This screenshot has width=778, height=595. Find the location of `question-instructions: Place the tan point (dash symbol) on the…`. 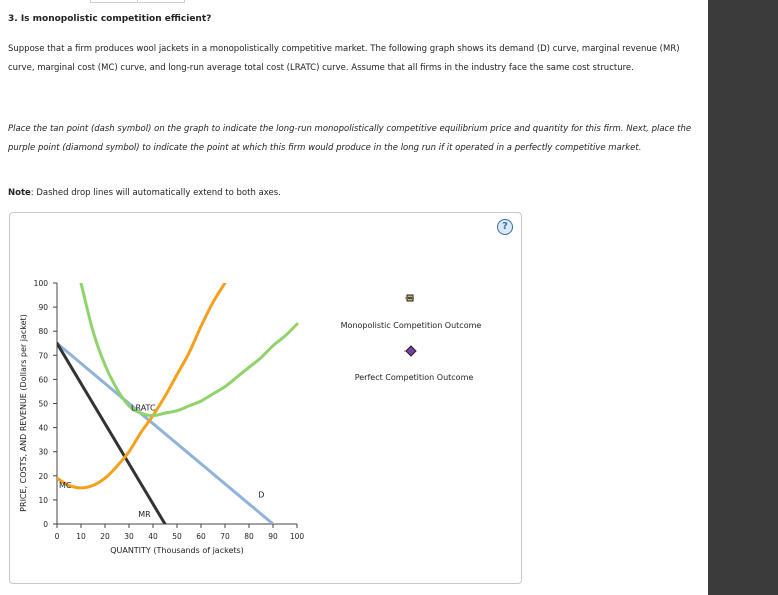

question-instructions: Place the tan point (dash symbol) on the… is located at coordinates (350, 138).